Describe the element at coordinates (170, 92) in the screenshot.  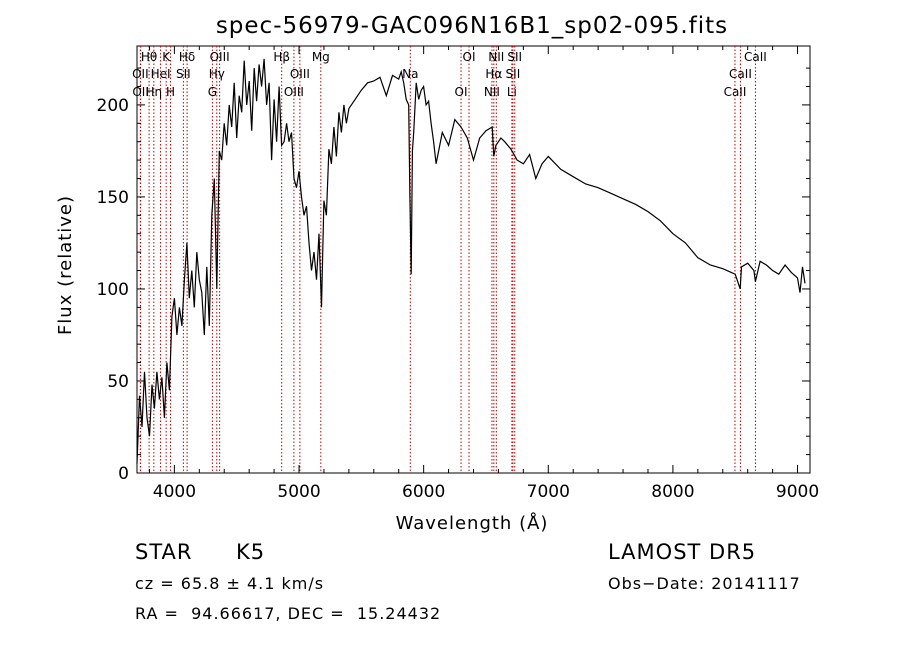
I see `line-label-8: H` at that location.